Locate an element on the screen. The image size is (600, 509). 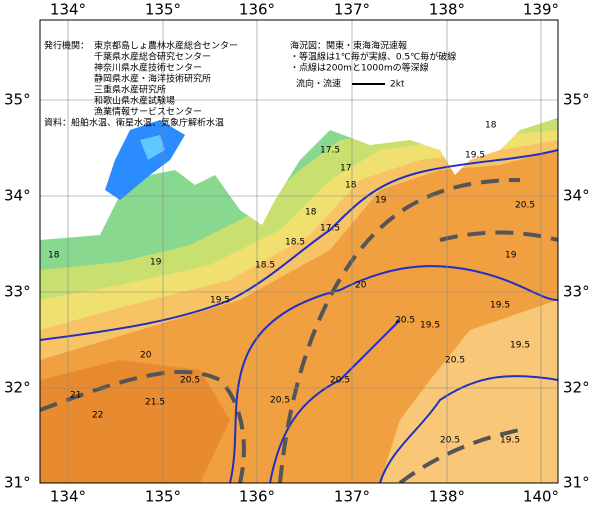
lon-labels-bottom: 134° 135° 136° 137° 138° 140° is located at coordinates (304, 497).